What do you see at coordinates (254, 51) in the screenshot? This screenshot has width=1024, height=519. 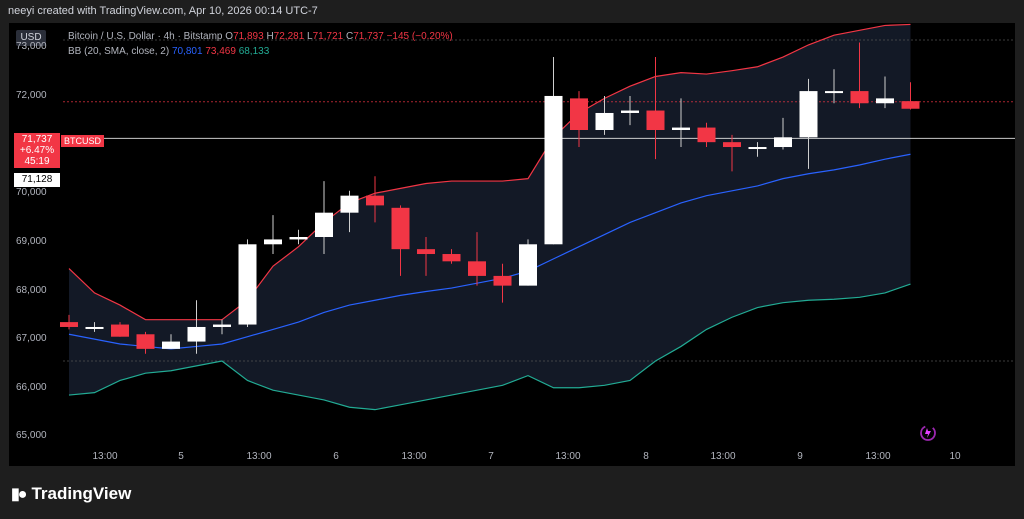 I see `bb-lower-value: 68,133` at bounding box center [254, 51].